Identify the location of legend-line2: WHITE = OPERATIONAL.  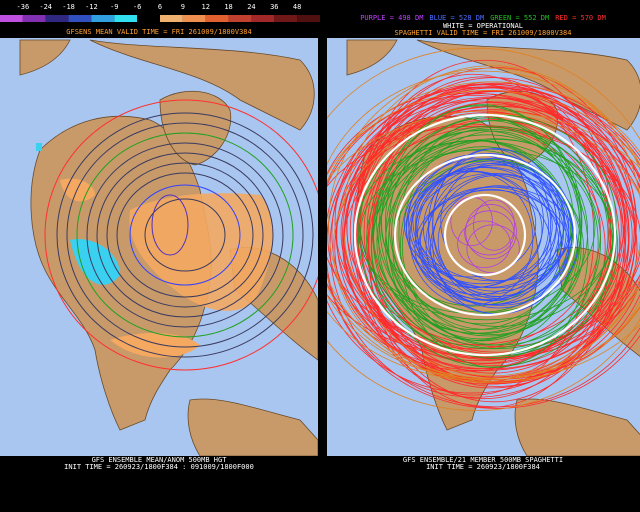
(483, 26).